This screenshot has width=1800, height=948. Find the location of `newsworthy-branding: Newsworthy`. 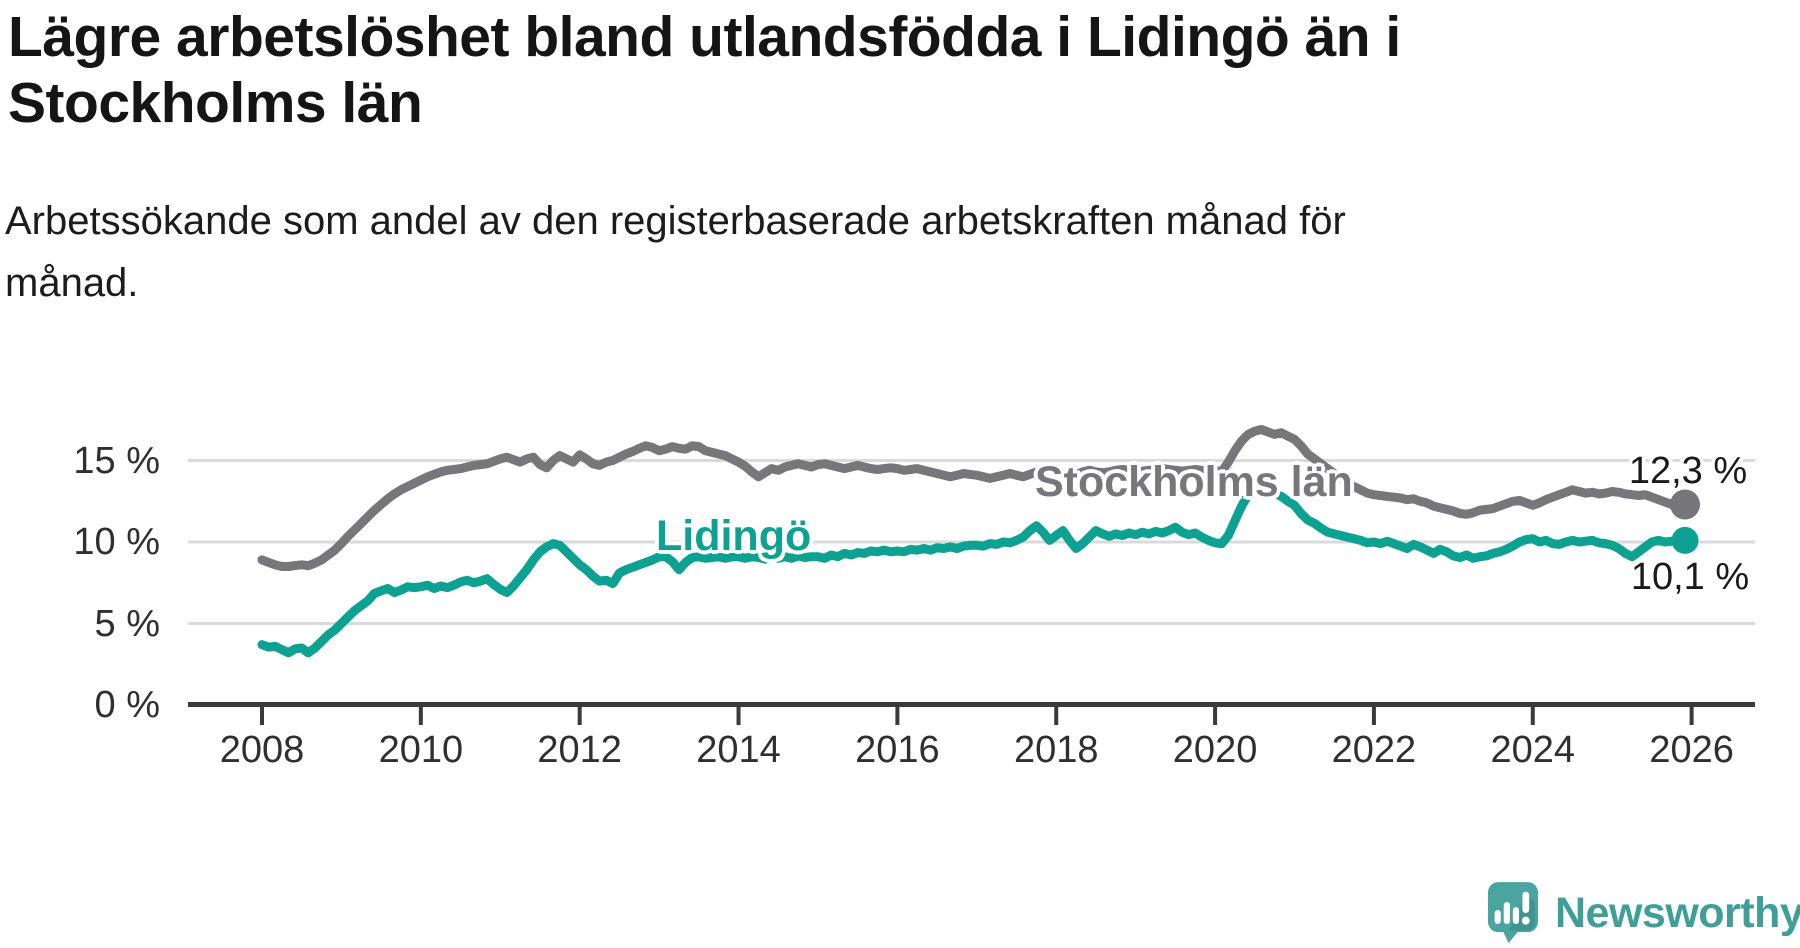

newsworthy-branding: Newsworthy is located at coordinates (1644, 913).